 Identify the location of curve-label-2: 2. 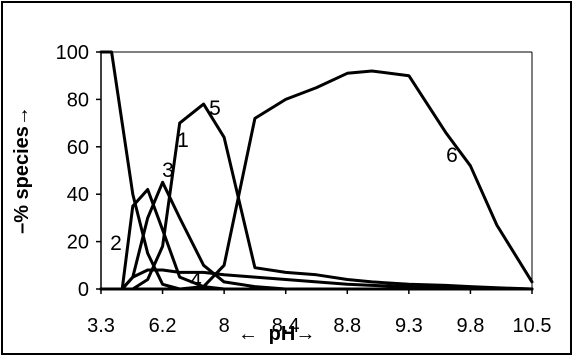
(116, 243).